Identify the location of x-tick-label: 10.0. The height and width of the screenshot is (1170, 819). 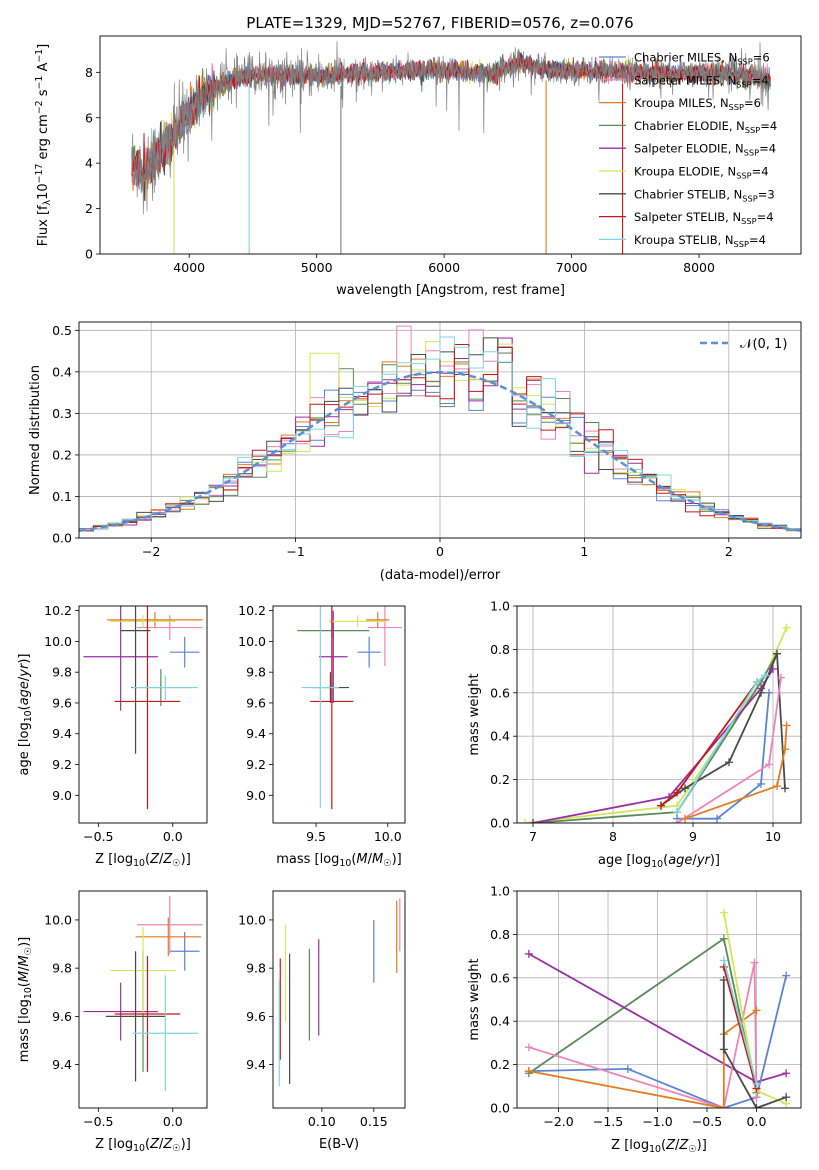
(388, 836).